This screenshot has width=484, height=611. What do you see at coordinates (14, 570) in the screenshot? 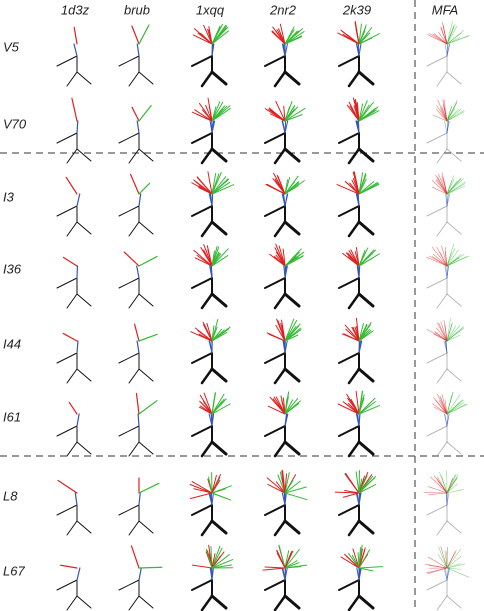
I see `row-label: L67` at bounding box center [14, 570].